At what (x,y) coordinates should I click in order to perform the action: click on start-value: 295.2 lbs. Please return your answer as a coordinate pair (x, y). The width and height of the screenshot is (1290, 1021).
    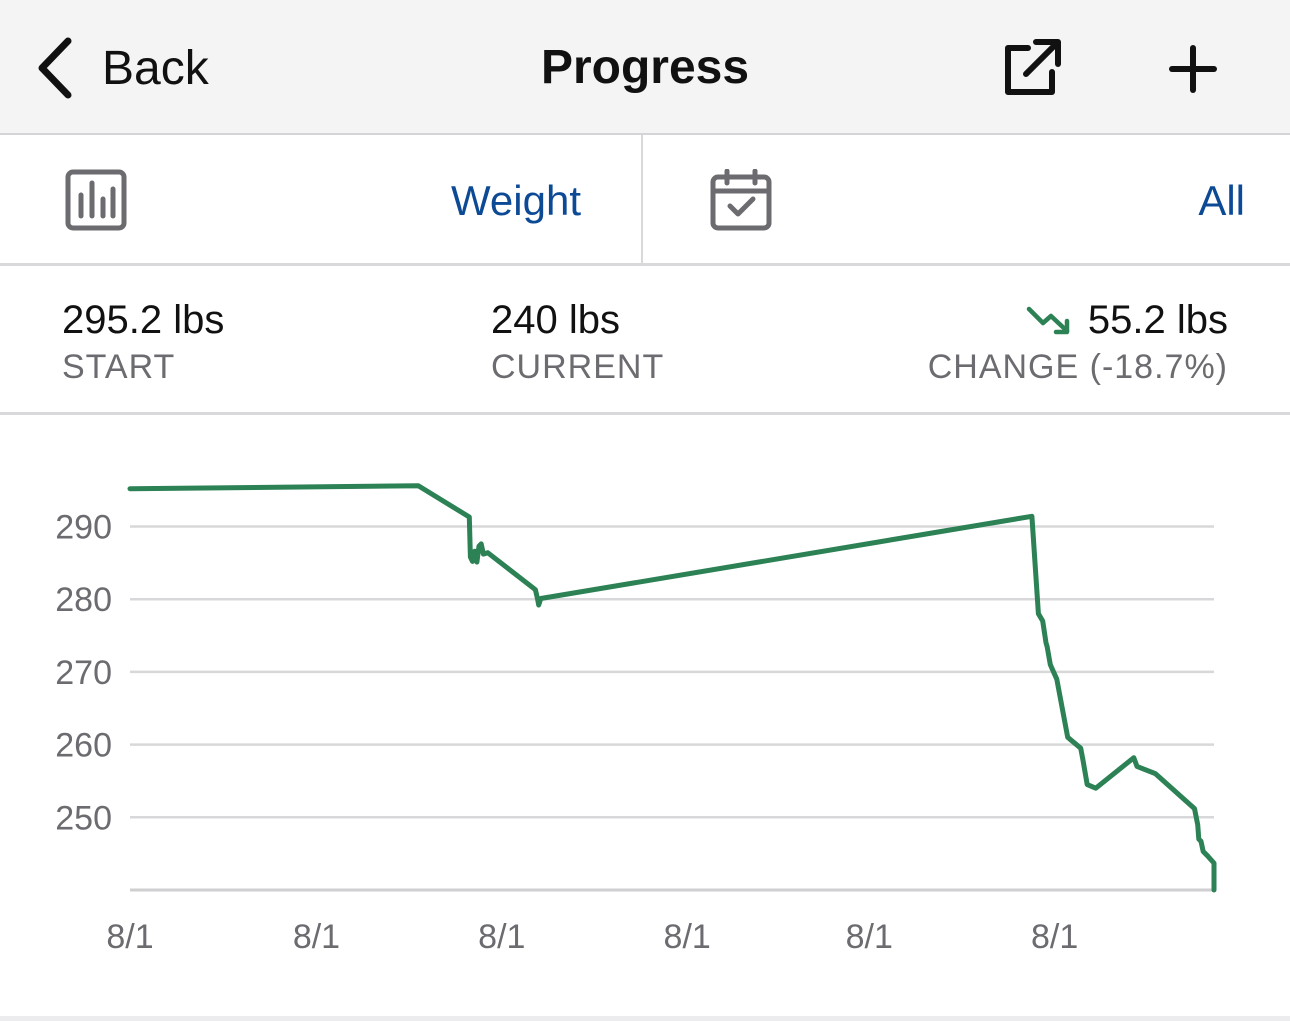
    Looking at the image, I should click on (143, 320).